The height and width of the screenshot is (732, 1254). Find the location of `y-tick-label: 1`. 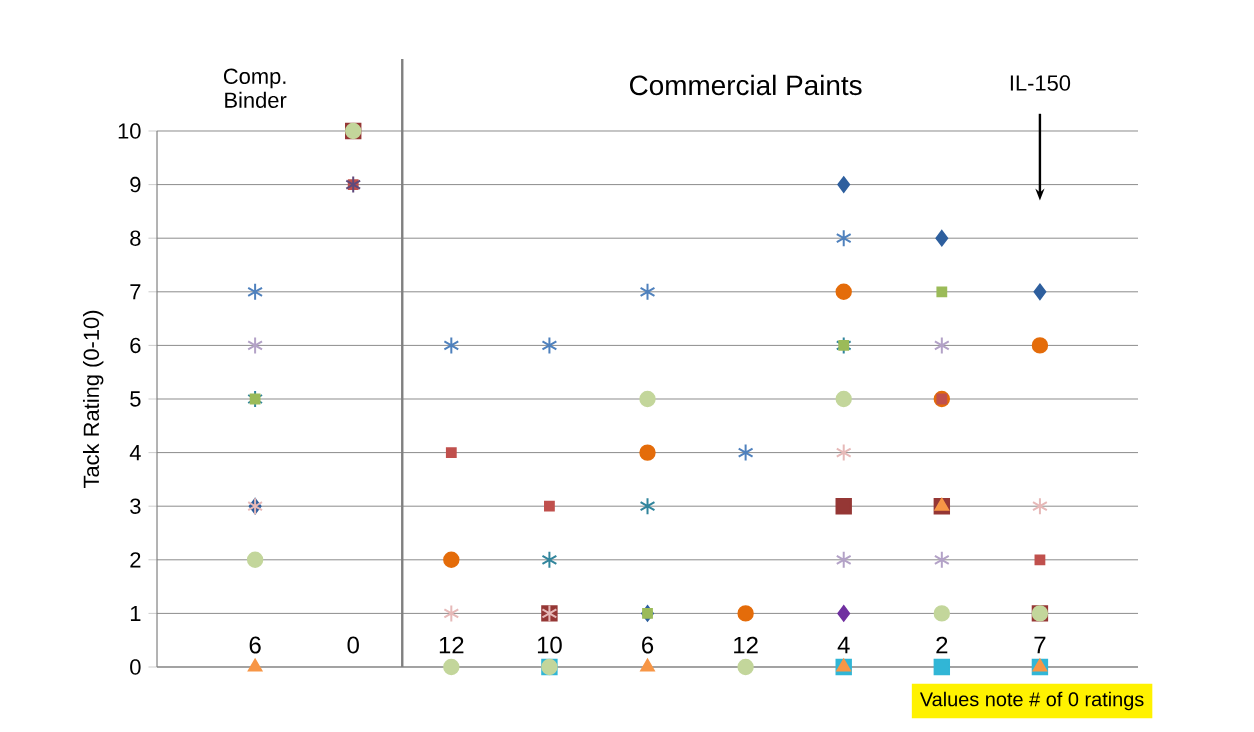

y-tick-label: 1 is located at coordinates (135, 613).